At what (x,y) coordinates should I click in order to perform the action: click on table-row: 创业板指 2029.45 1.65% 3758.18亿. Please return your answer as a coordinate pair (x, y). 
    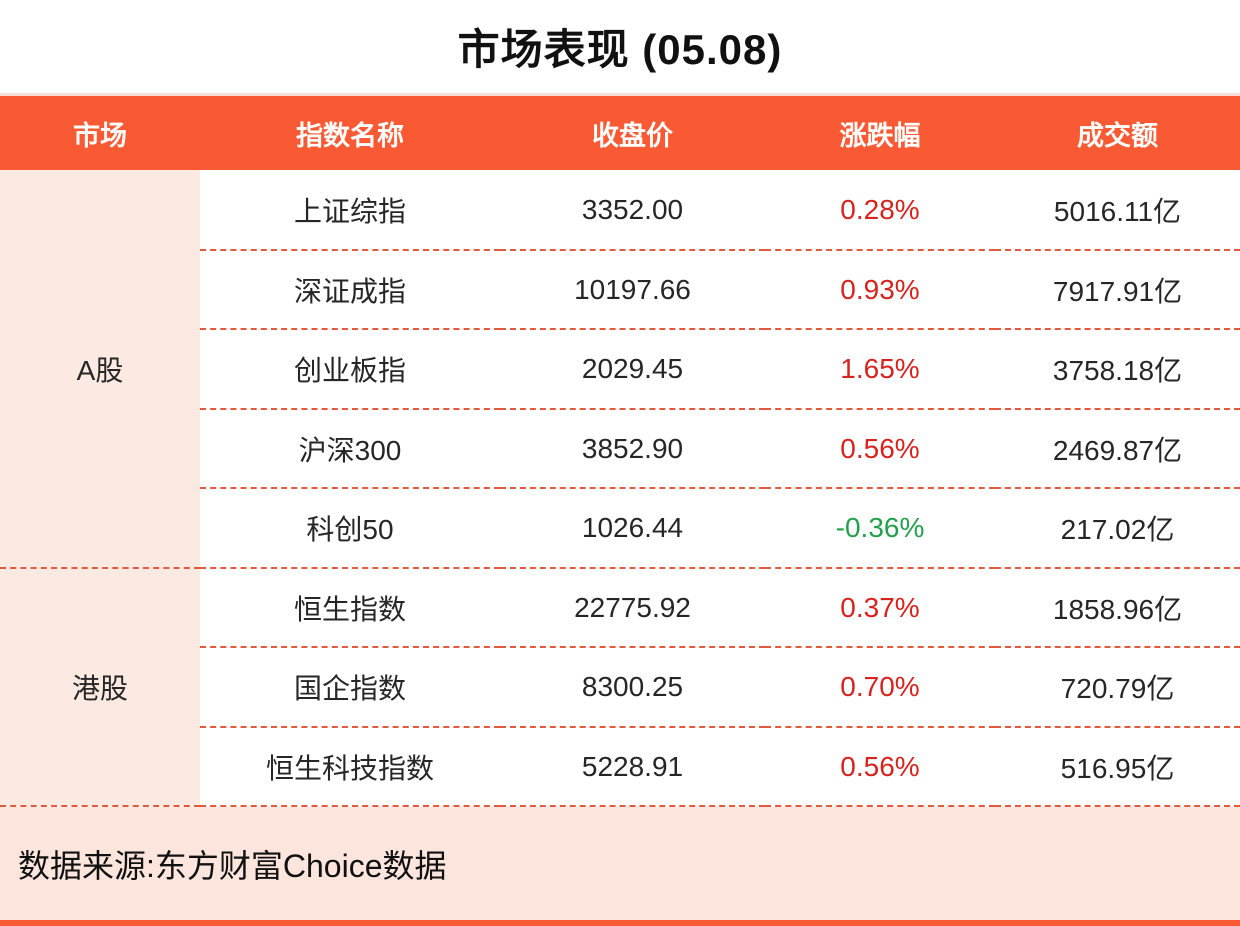
    Looking at the image, I should click on (620, 369).